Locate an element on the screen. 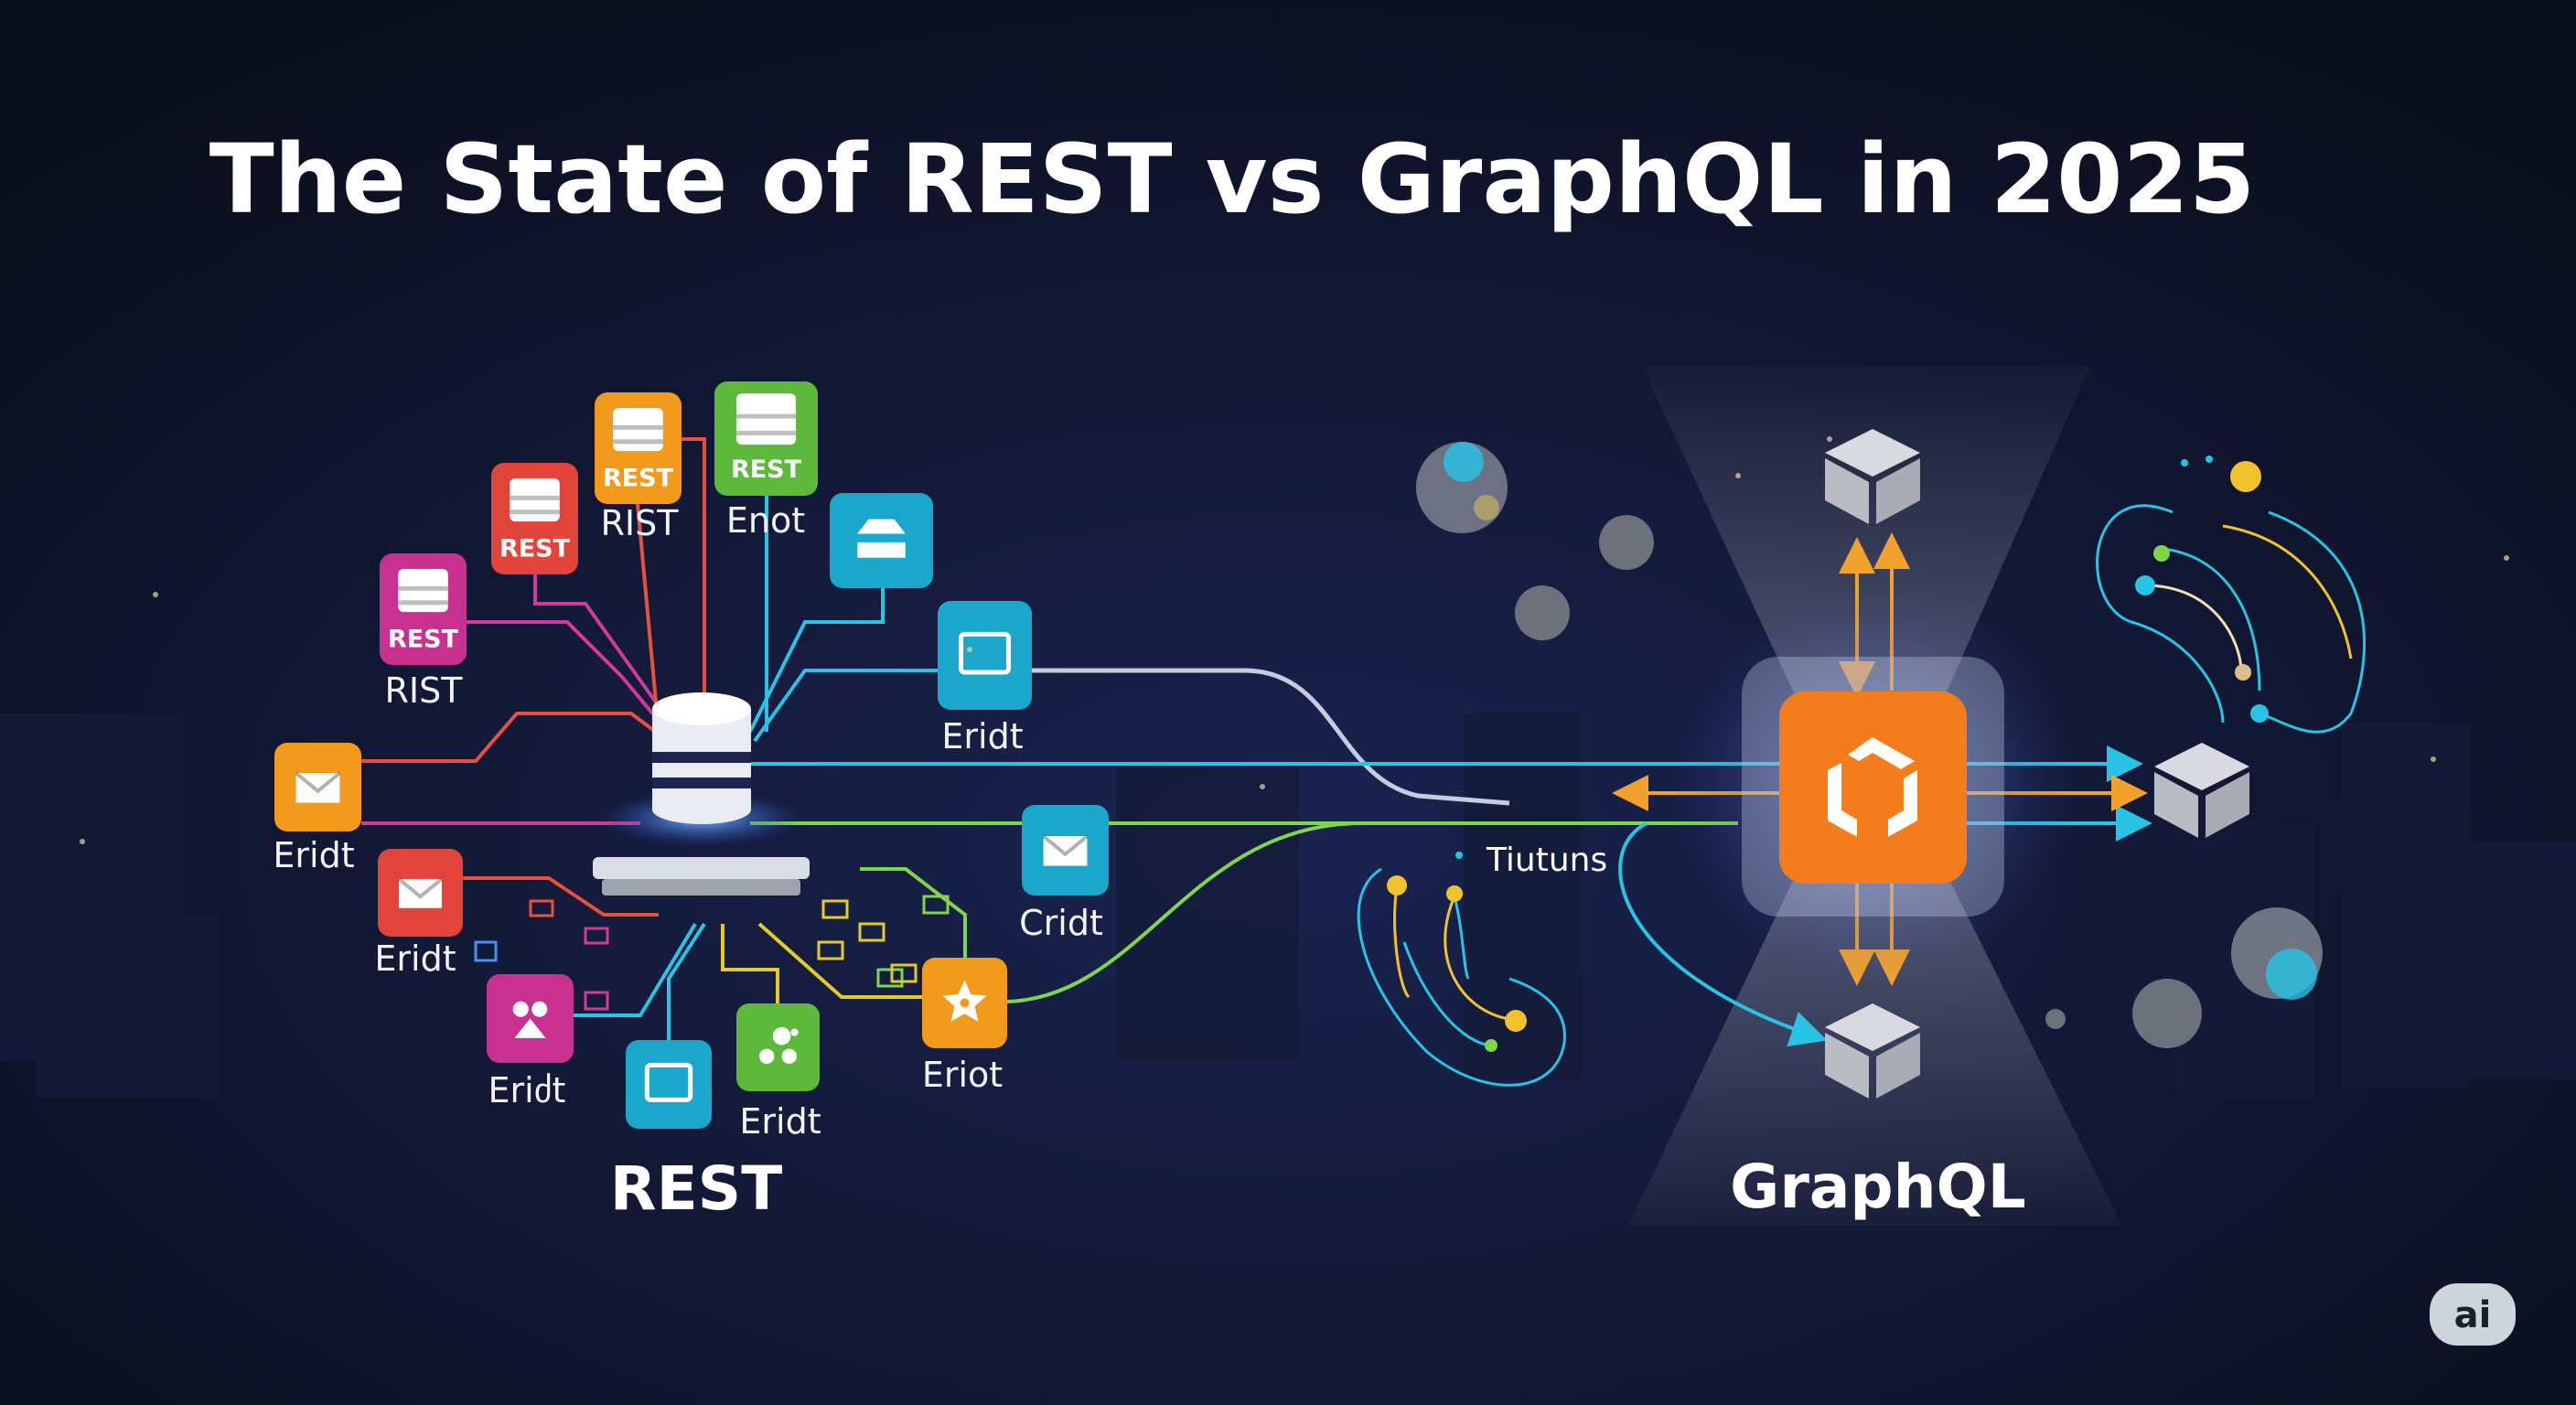 This screenshot has height=1405, width=2576. rest-server-database-icon is located at coordinates (701, 794).